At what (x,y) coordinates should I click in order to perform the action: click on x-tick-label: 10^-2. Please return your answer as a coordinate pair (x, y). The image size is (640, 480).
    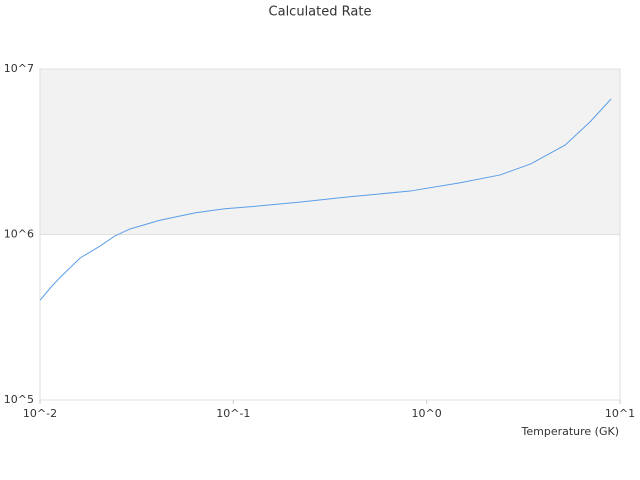
    Looking at the image, I should click on (40, 413).